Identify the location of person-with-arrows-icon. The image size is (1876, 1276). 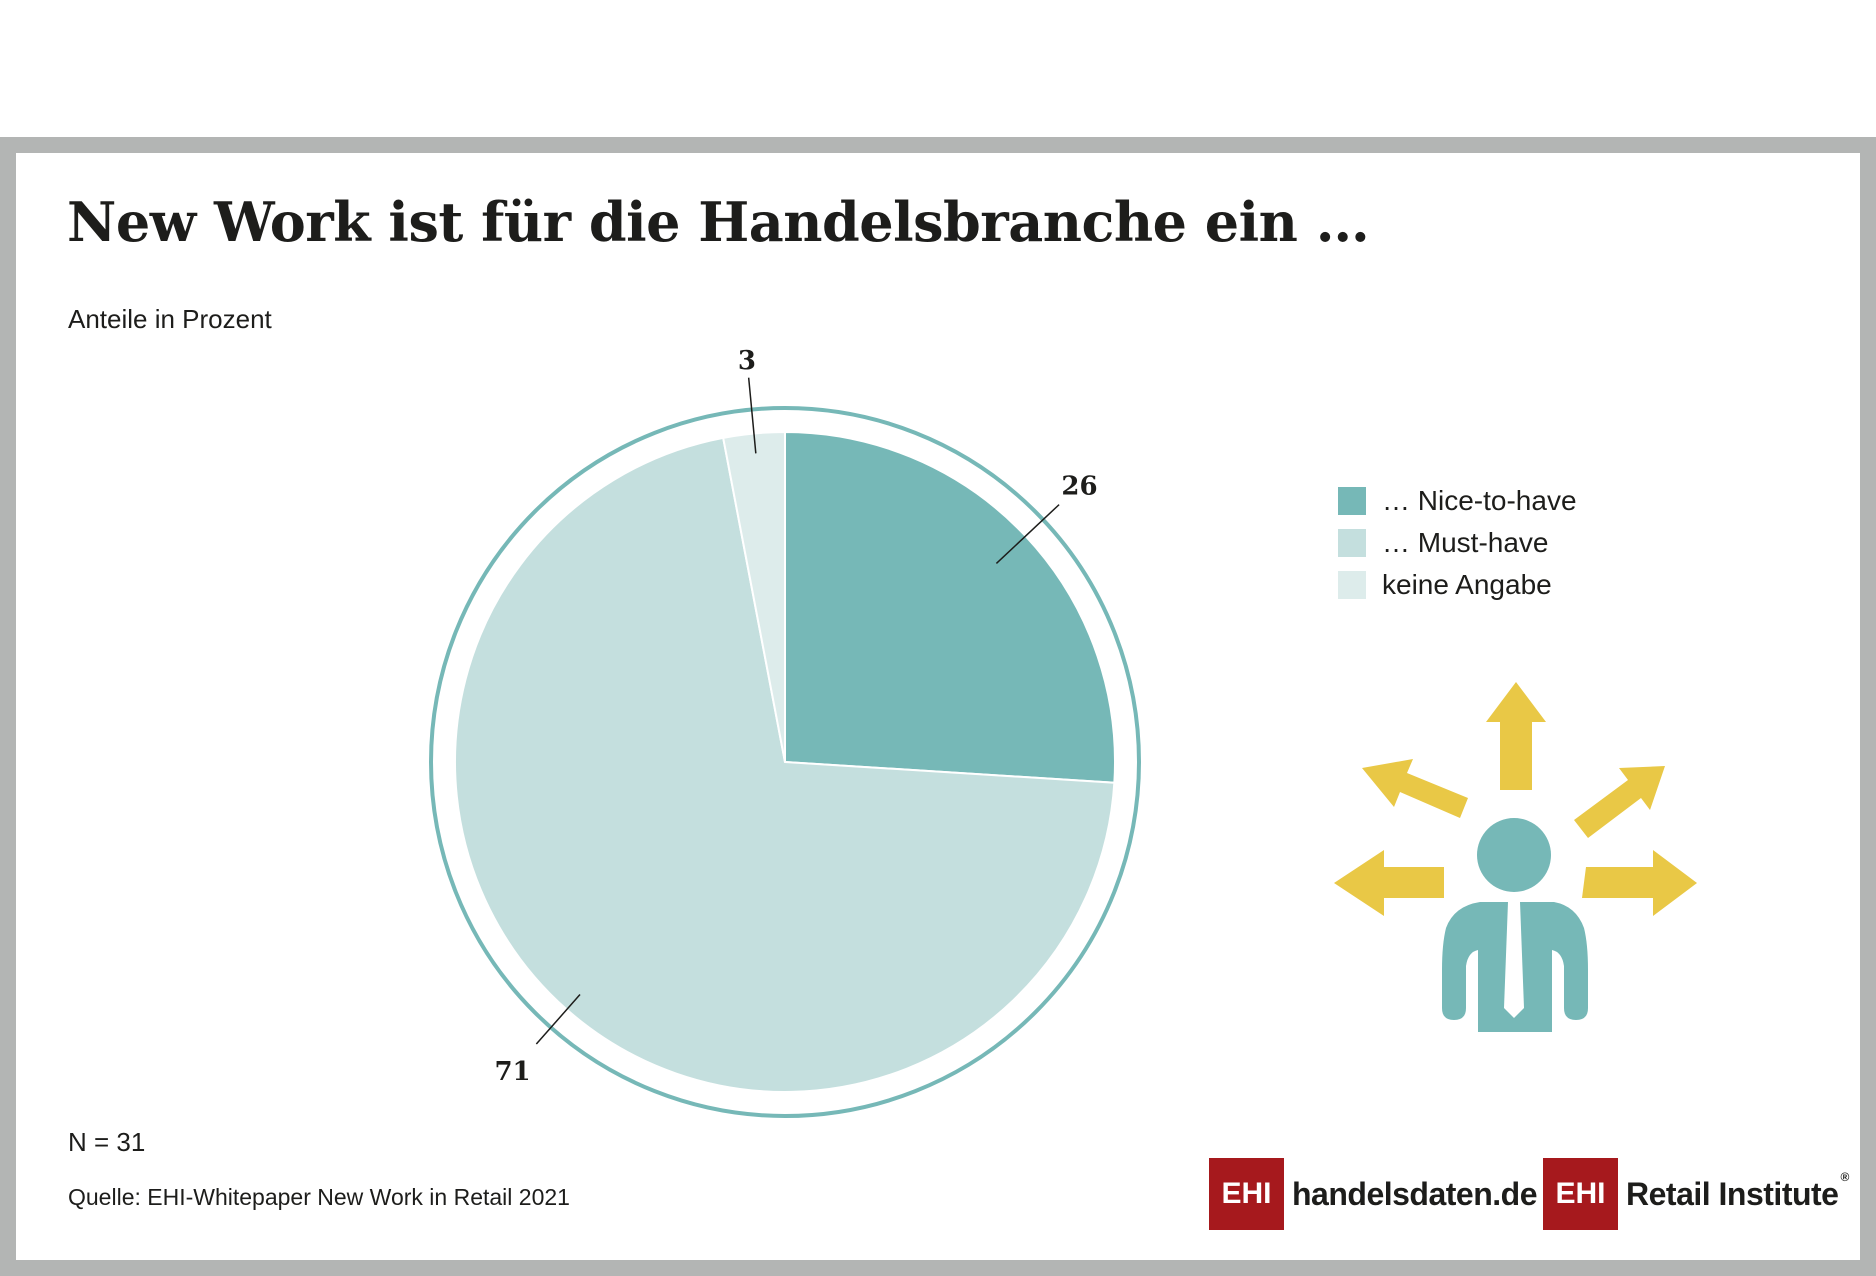
(1515, 857).